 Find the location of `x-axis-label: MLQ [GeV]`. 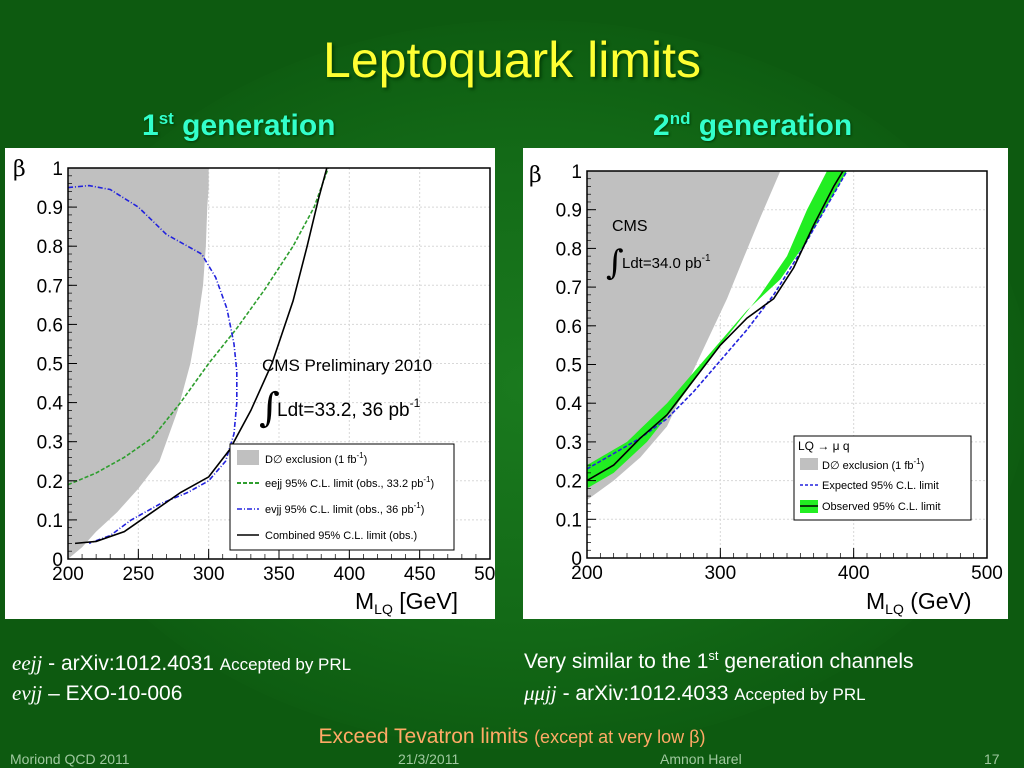

x-axis-label: MLQ [GeV] is located at coordinates (406, 602).